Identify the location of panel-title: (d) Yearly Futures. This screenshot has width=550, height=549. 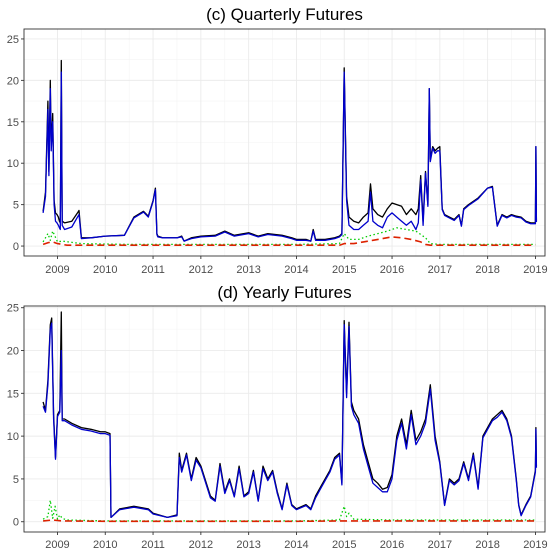
(284, 292).